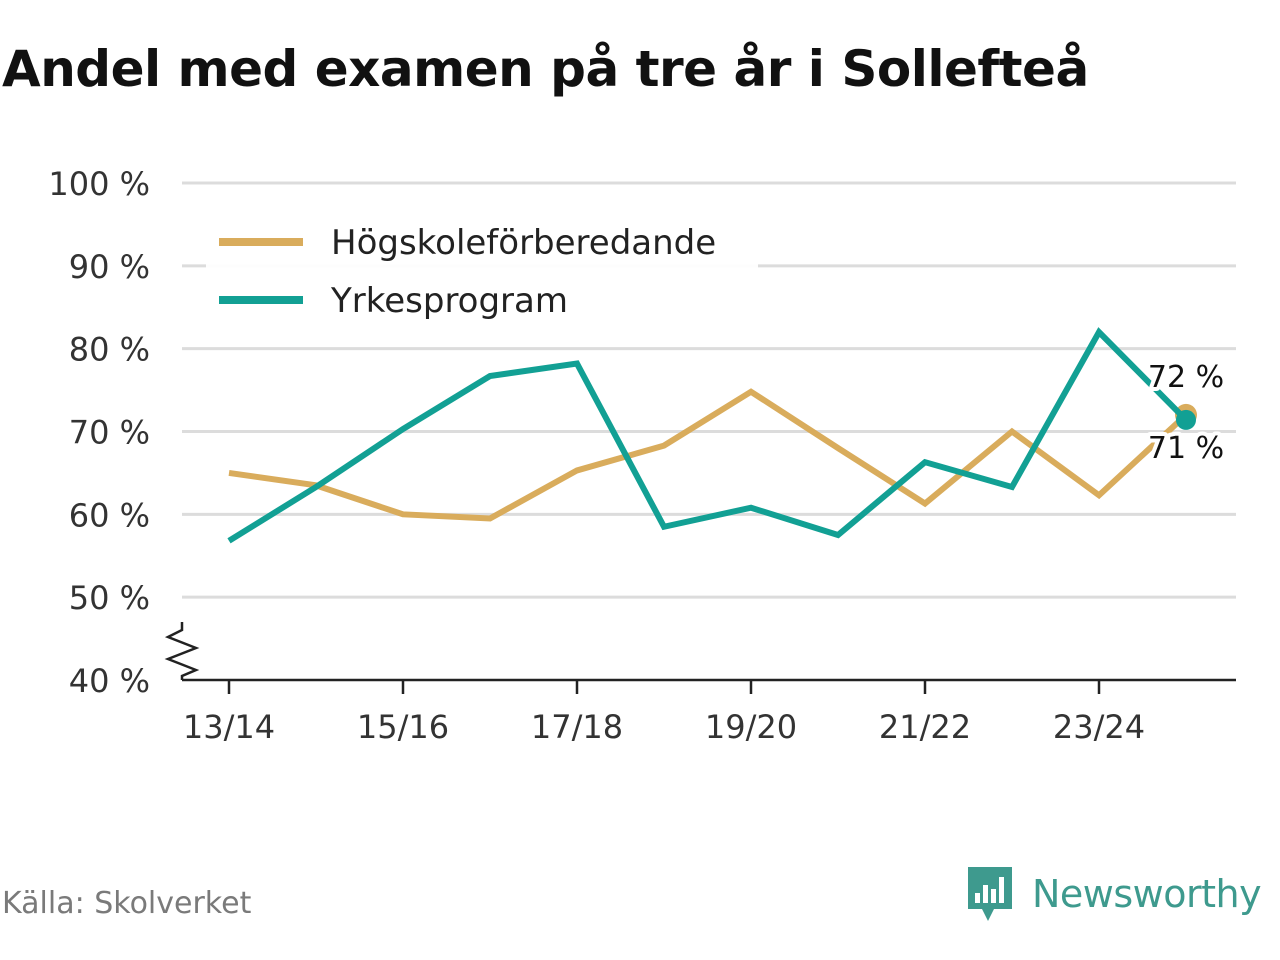 The height and width of the screenshot is (960, 1280). What do you see at coordinates (1147, 894) in the screenshot?
I see `brand-name: Newsworthy` at bounding box center [1147, 894].